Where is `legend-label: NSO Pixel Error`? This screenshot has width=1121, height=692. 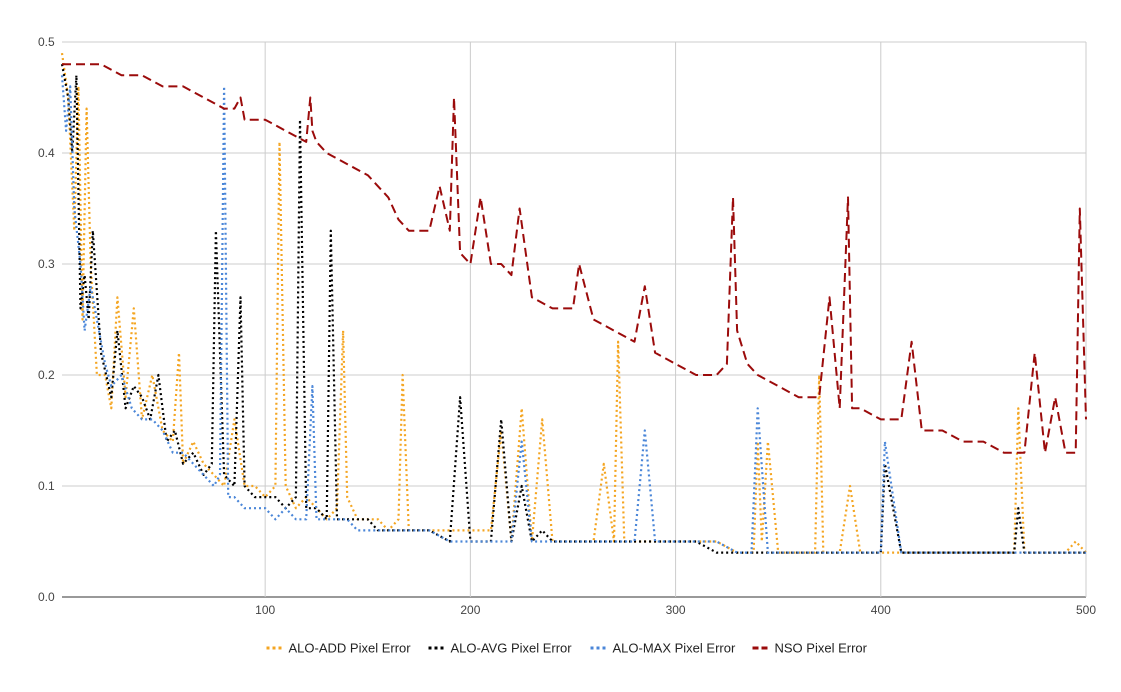 legend-label: NSO Pixel Error is located at coordinates (821, 648).